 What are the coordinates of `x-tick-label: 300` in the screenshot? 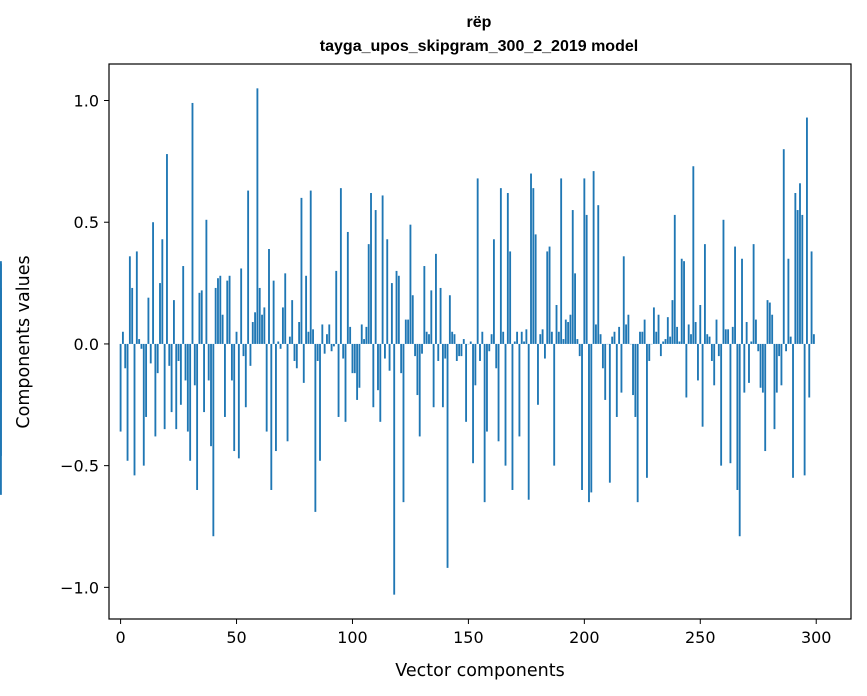 It's located at (816, 637).